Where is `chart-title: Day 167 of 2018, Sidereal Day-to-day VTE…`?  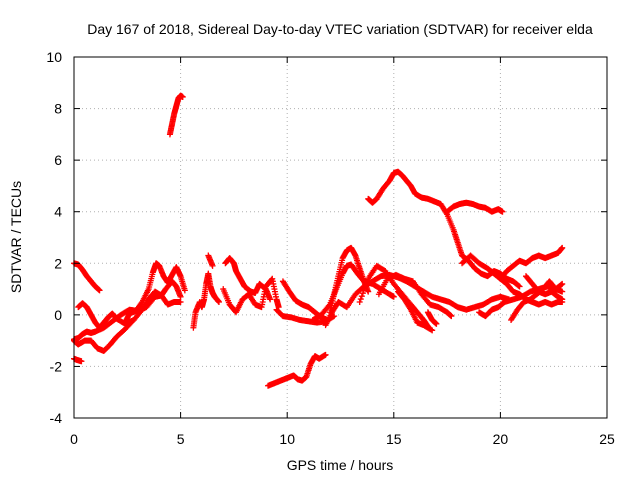 chart-title: Day 167 of 2018, Sidereal Day-to-day VTE… is located at coordinates (340, 29).